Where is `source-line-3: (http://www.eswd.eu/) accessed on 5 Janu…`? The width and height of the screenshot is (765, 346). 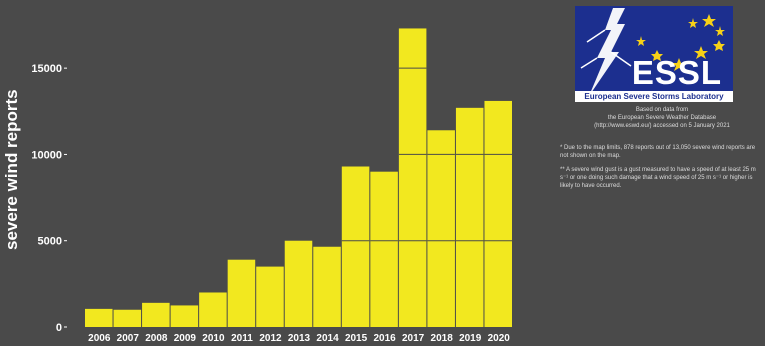 source-line-3: (http://www.eswd.eu/) accessed on 5 Janu… is located at coordinates (662, 126).